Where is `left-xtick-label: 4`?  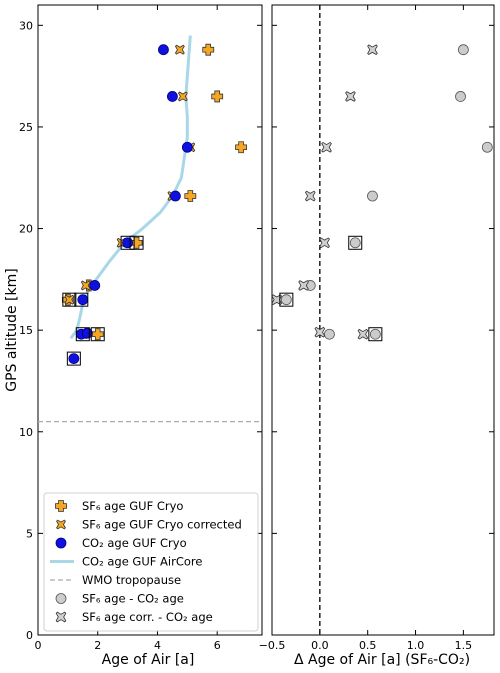 left-xtick-label: 4 is located at coordinates (157, 645).